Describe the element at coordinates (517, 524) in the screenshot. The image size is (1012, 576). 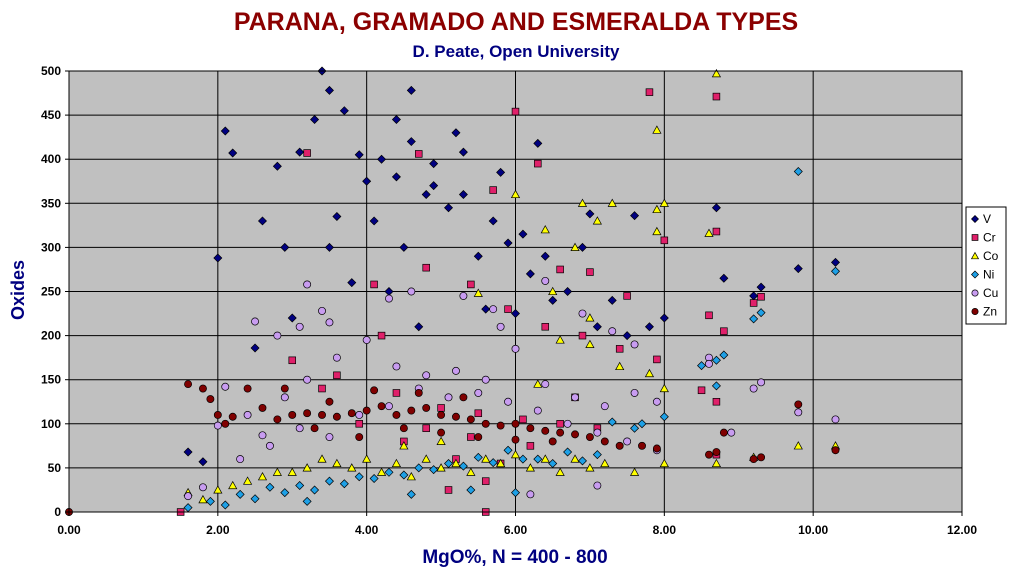
I see `x-axis-ticks: 0.00 2.00 4.00 6.00 8.00 10.00 12.00` at that location.